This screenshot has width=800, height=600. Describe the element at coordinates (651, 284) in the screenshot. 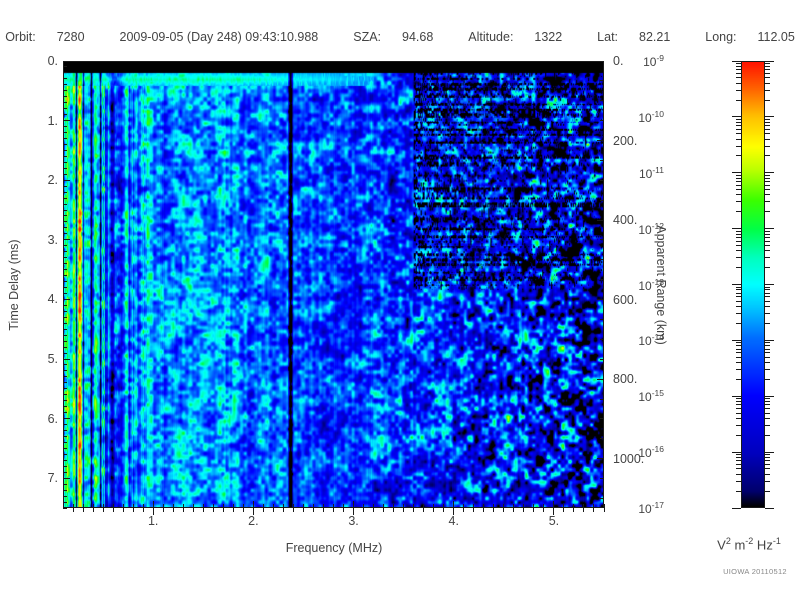

I see `colorbar-tick-label: 10-13` at that location.